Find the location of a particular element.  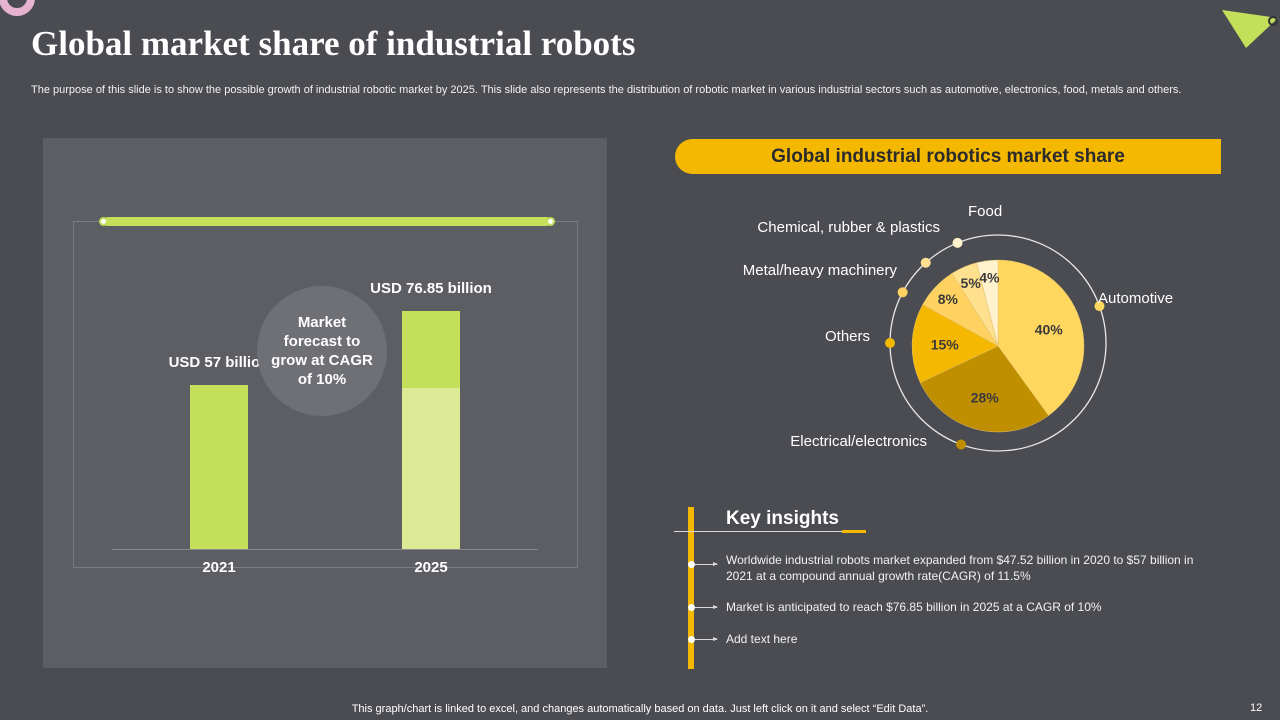

pie-category-label: Others is located at coordinates (847, 336).